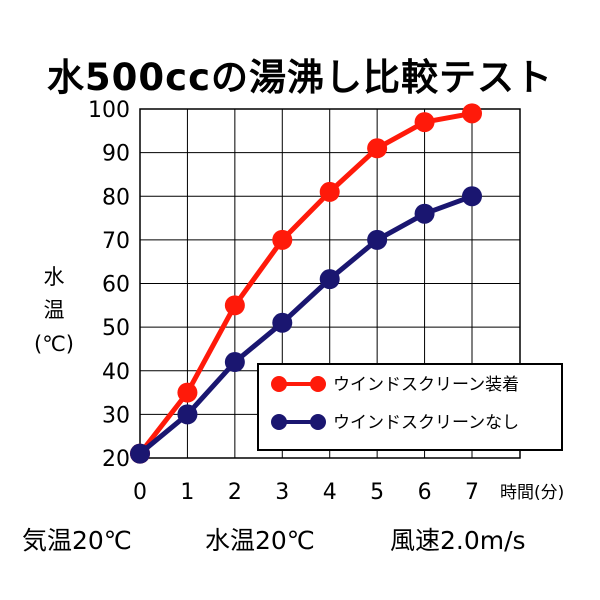 This screenshot has width=600, height=600. What do you see at coordinates (330, 492) in the screenshot?
I see `x-tick-label: 4` at bounding box center [330, 492].